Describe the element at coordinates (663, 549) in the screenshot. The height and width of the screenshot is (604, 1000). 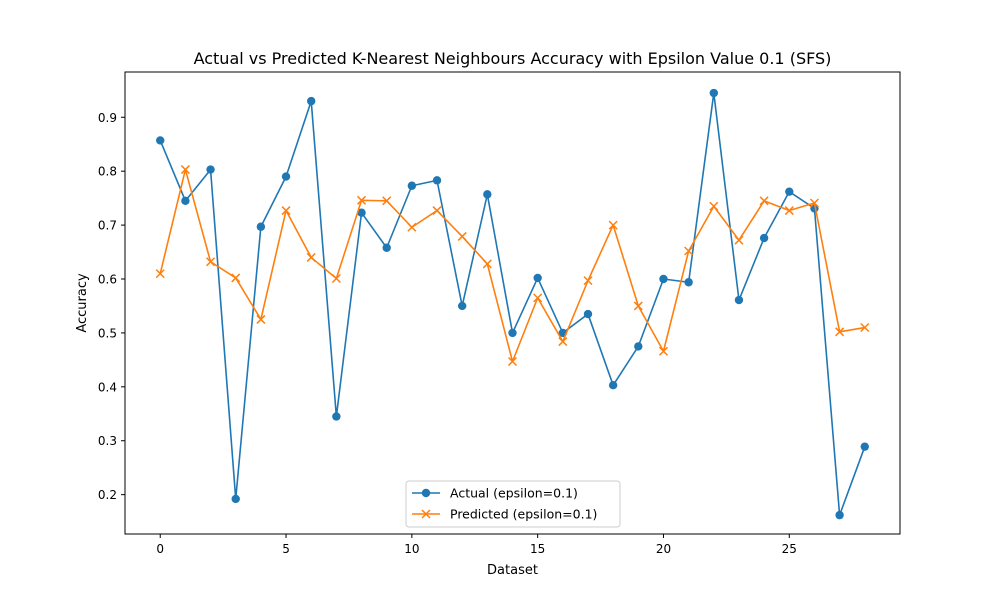
I see `x-tick-label: 20` at that location.